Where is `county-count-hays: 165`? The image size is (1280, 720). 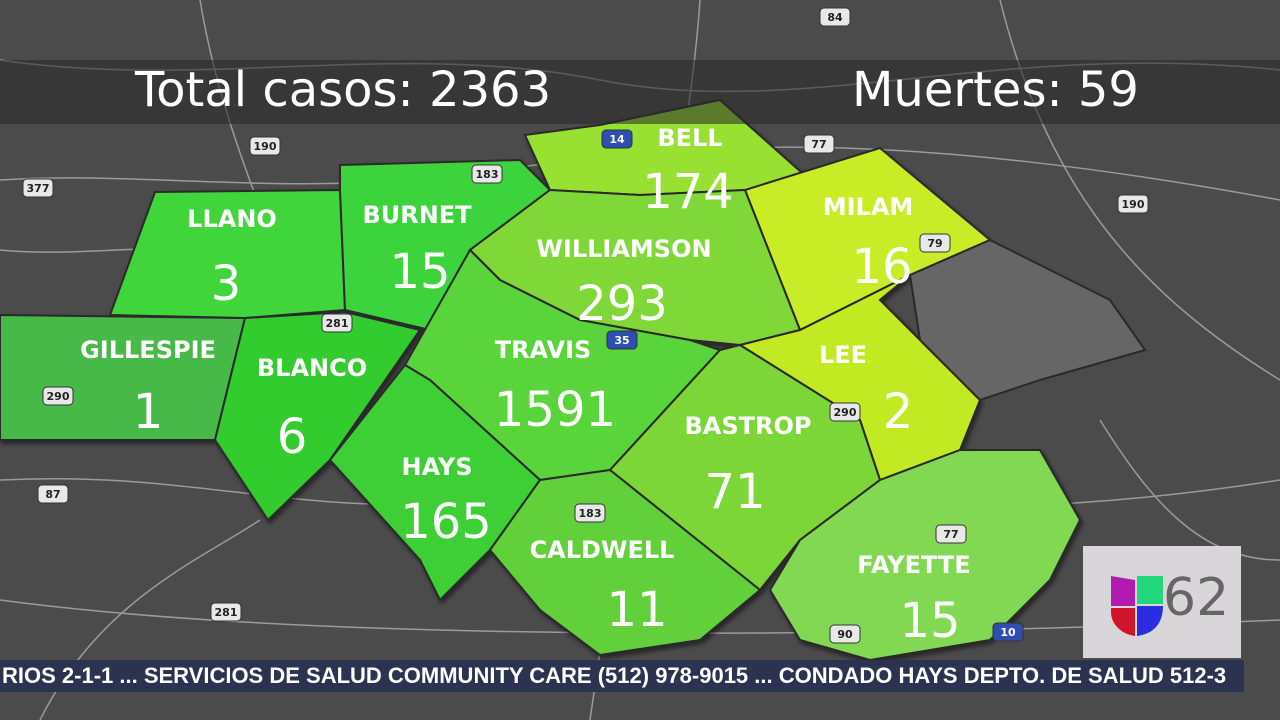 county-count-hays: 165 is located at coordinates (446, 522).